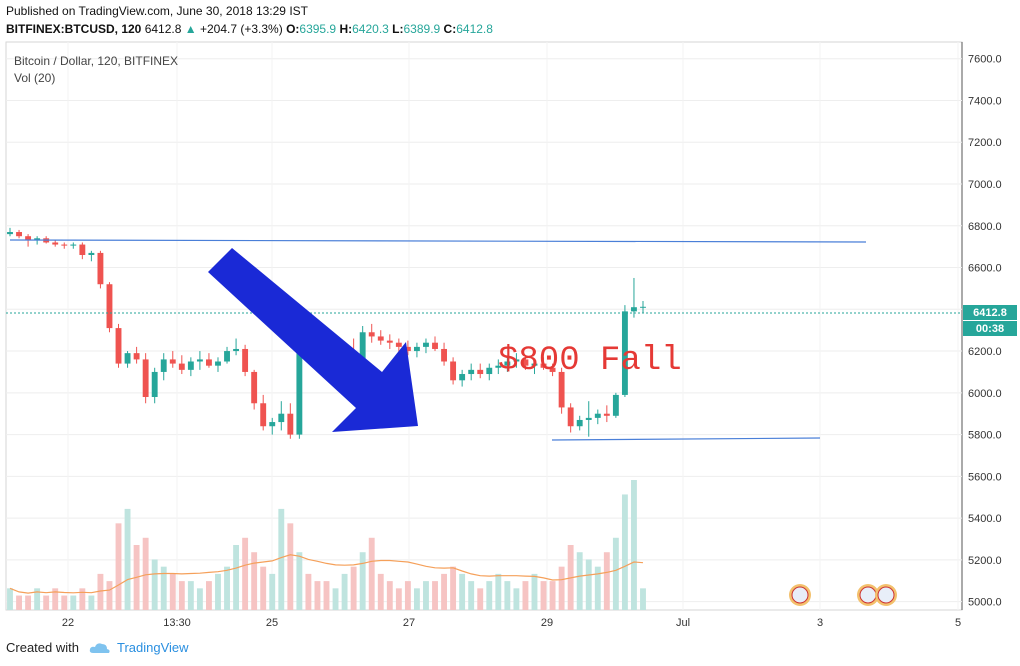 This screenshot has width=1020, height=666. What do you see at coordinates (346, 29) in the screenshot?
I see `high-label: H:` at bounding box center [346, 29].